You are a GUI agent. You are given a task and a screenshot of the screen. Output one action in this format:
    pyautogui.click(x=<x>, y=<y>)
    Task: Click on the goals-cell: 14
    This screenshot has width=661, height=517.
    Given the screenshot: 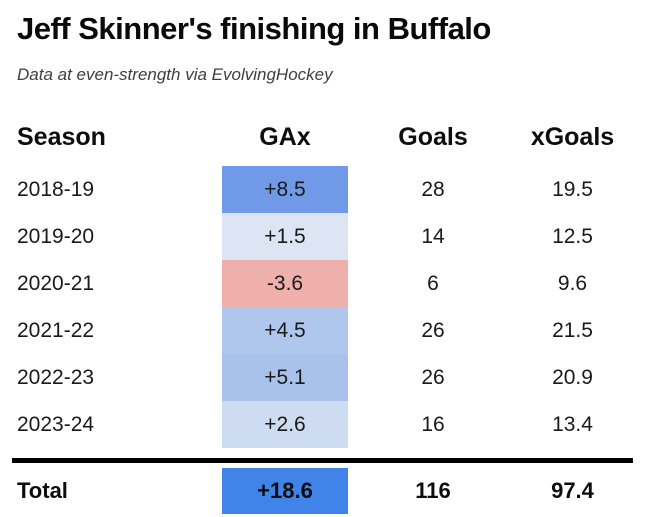 What is the action you would take?
    pyautogui.click(x=433, y=236)
    